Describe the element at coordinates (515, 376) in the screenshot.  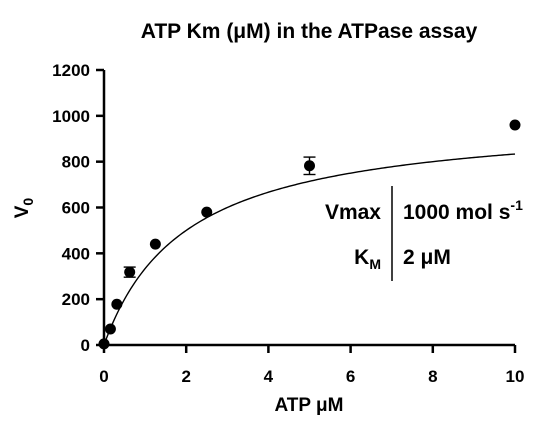
I see `x-tick-label: 10` at that location.